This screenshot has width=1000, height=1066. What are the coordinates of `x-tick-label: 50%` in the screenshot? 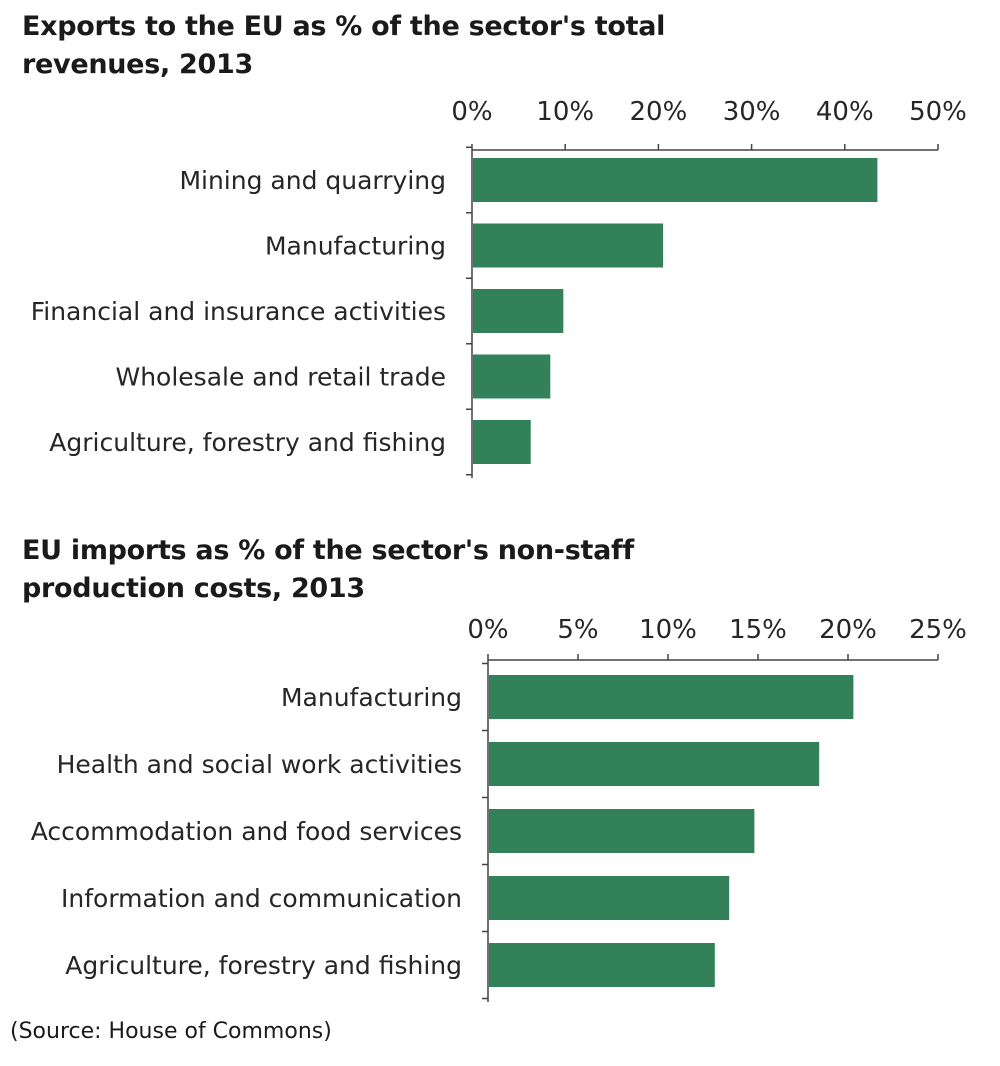 It's located at (938, 112).